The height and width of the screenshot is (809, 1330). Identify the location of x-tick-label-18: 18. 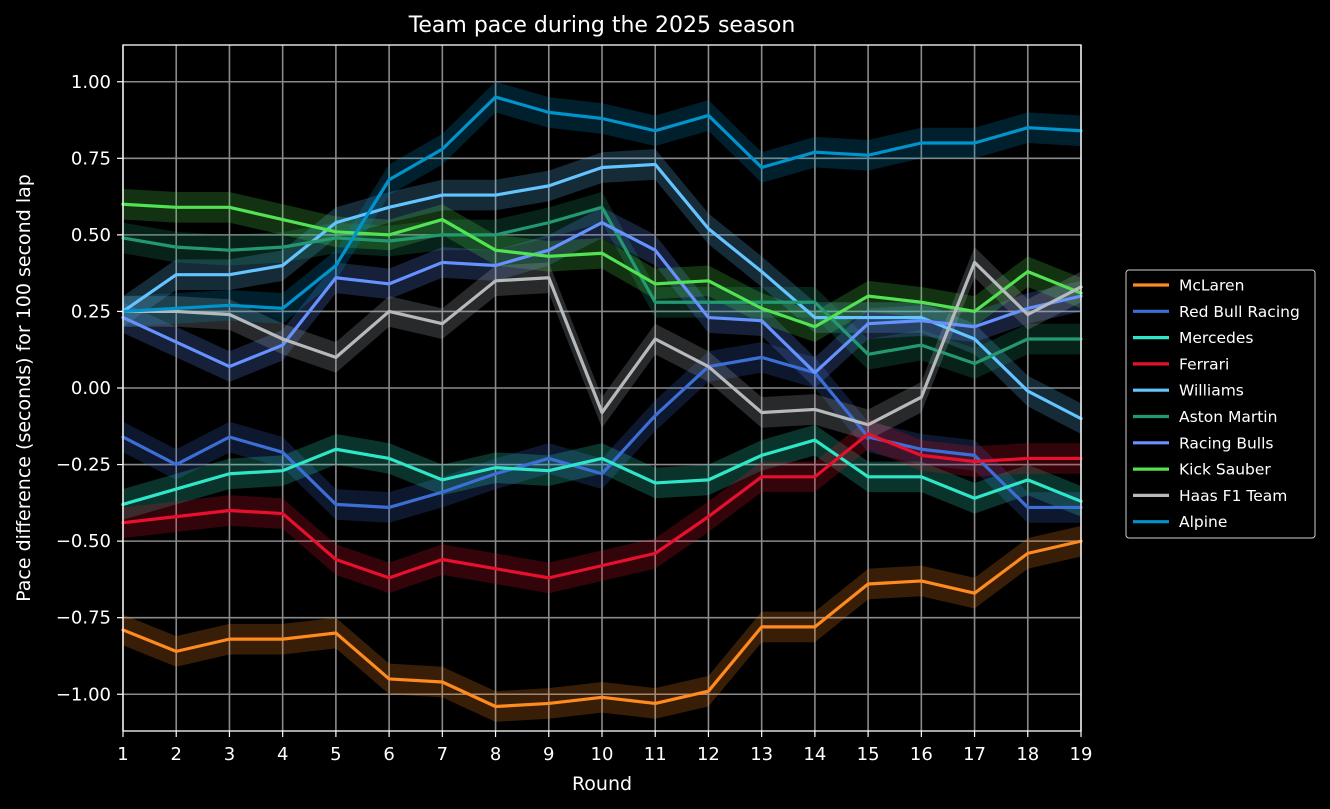
(1027, 754).